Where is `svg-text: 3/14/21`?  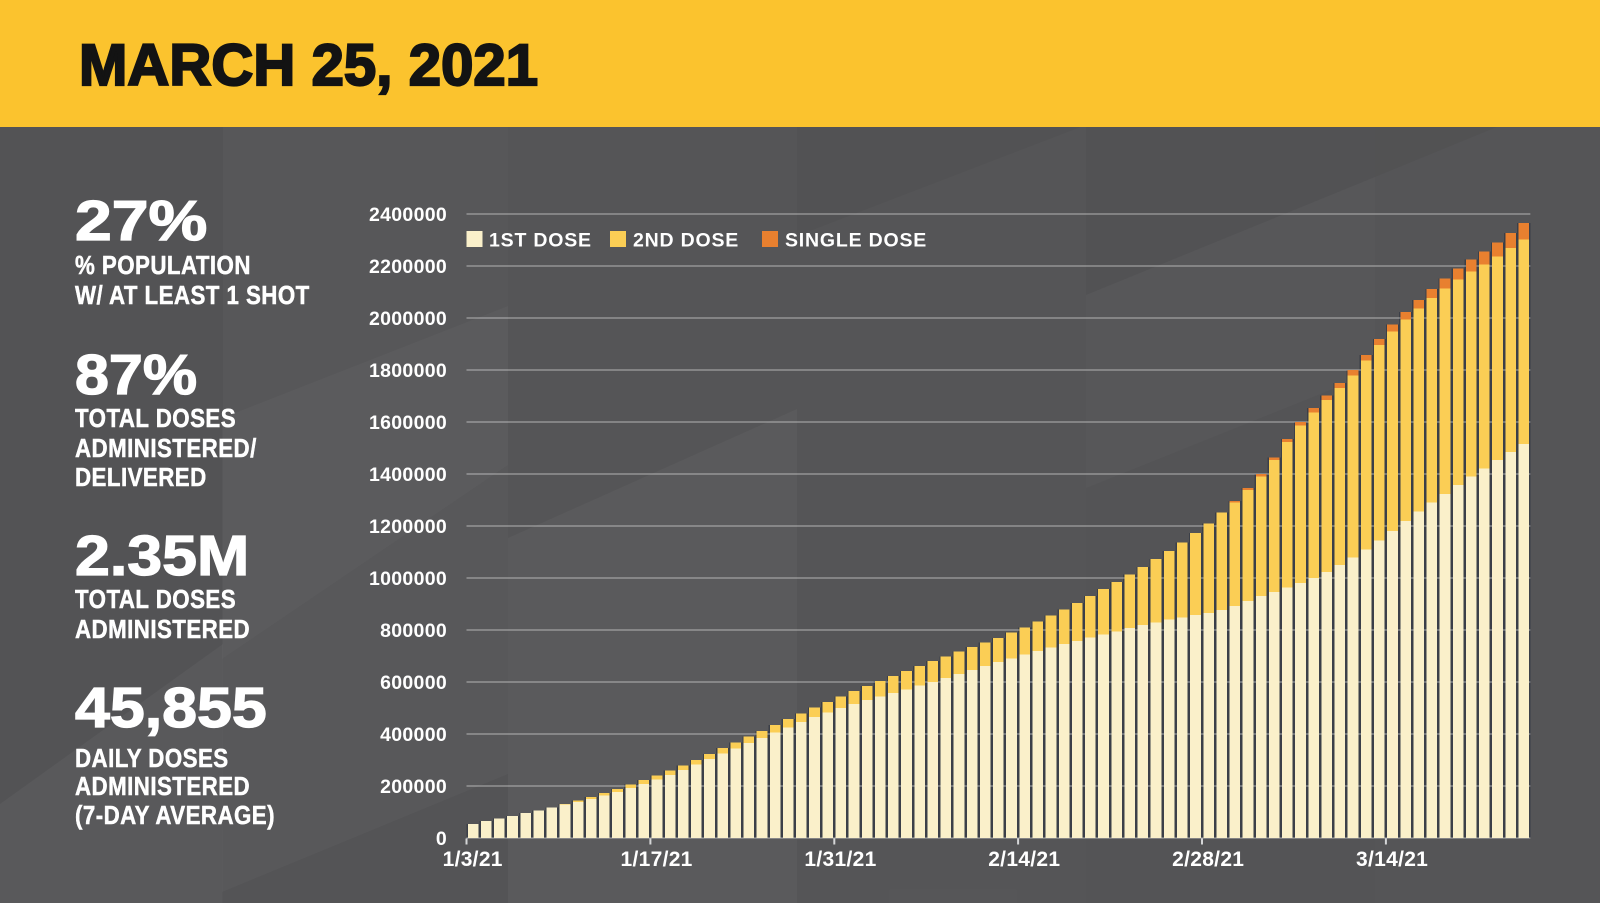
svg-text: 3/14/21 is located at coordinates (1392, 859).